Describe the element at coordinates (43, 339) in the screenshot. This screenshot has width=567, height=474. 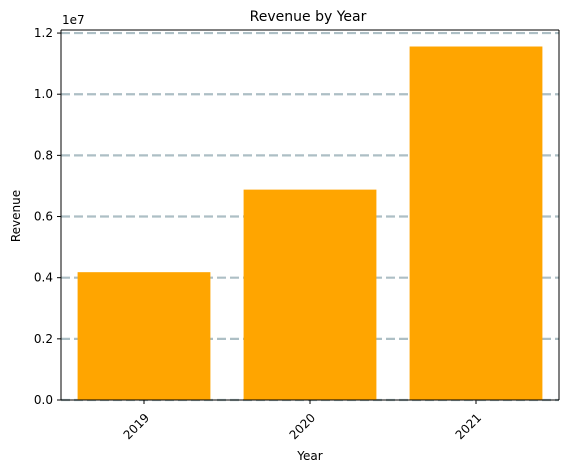
I see `y-tick-label: 0.2` at that location.